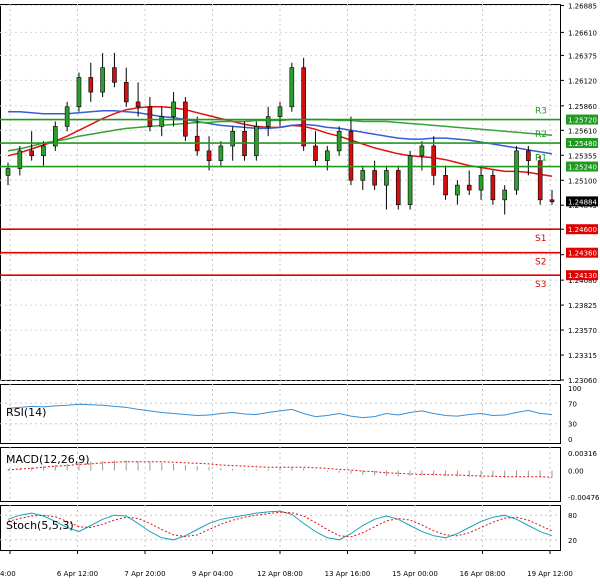  Describe the element at coordinates (582, 281) in the screenshot. I see `price-tick-label: 1.24080` at that location.